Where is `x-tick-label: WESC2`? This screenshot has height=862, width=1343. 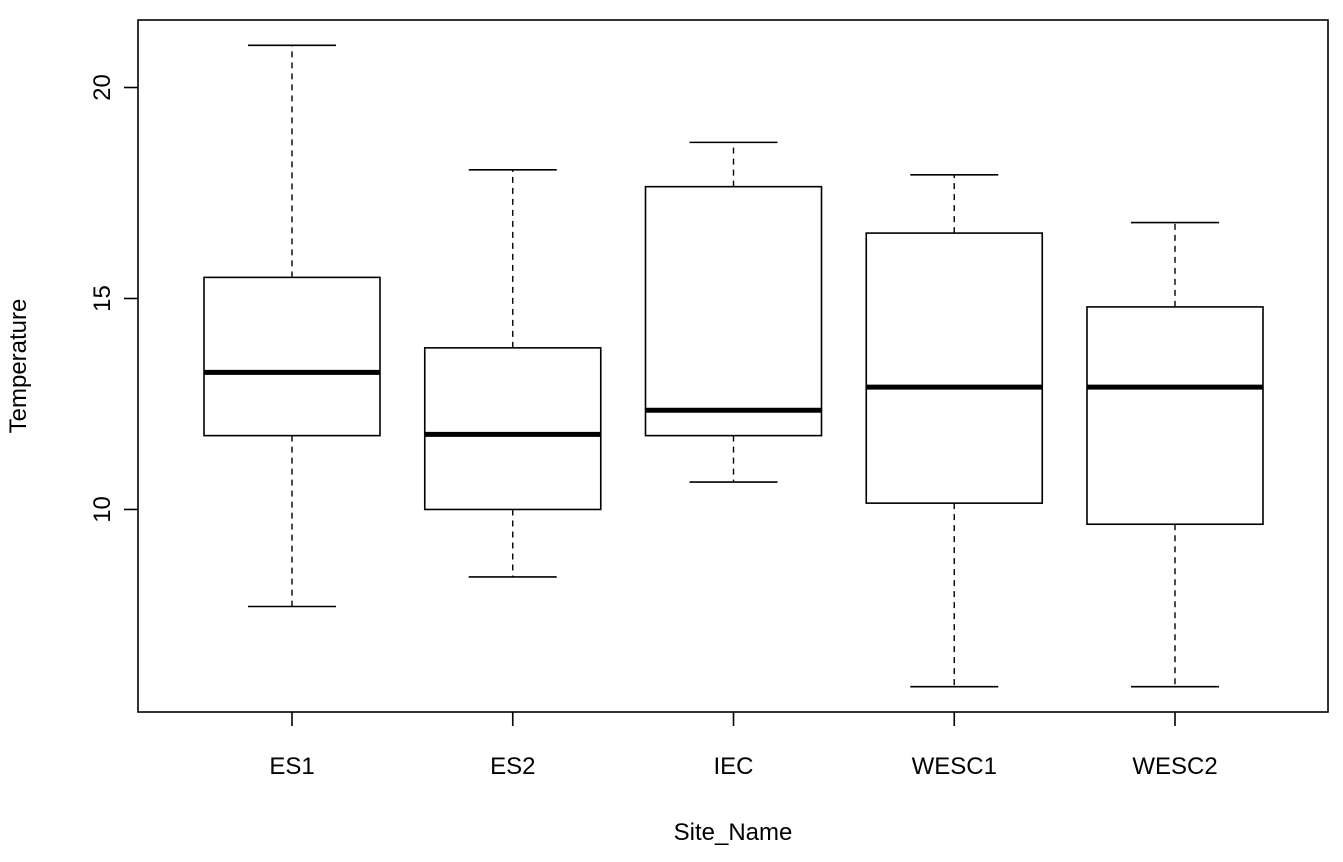 x-tick-label: WESC2 is located at coordinates (1174, 766).